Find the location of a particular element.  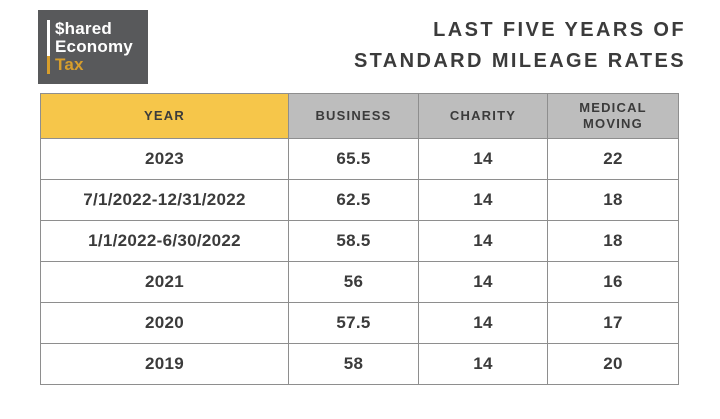

table-row: 2020 57.5 14 17 is located at coordinates (359, 323).